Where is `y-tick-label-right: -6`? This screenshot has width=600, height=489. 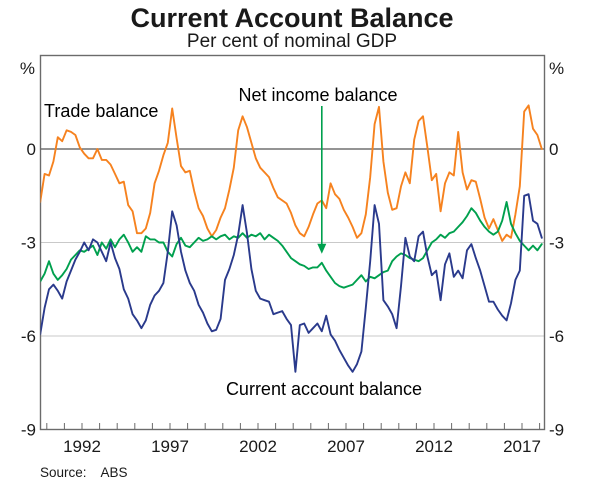 y-tick-label-right: -6 is located at coordinates (556, 336).